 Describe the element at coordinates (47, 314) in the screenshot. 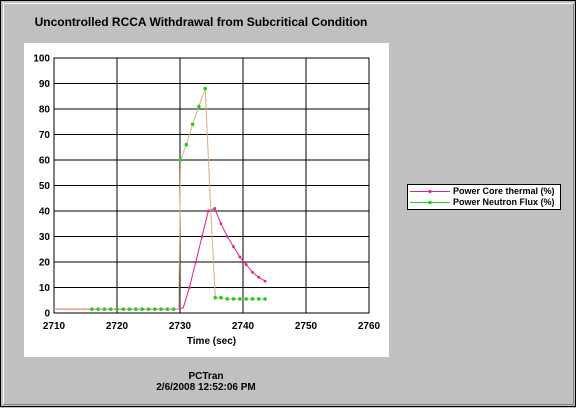

I see `y-tick-label: 0` at that location.